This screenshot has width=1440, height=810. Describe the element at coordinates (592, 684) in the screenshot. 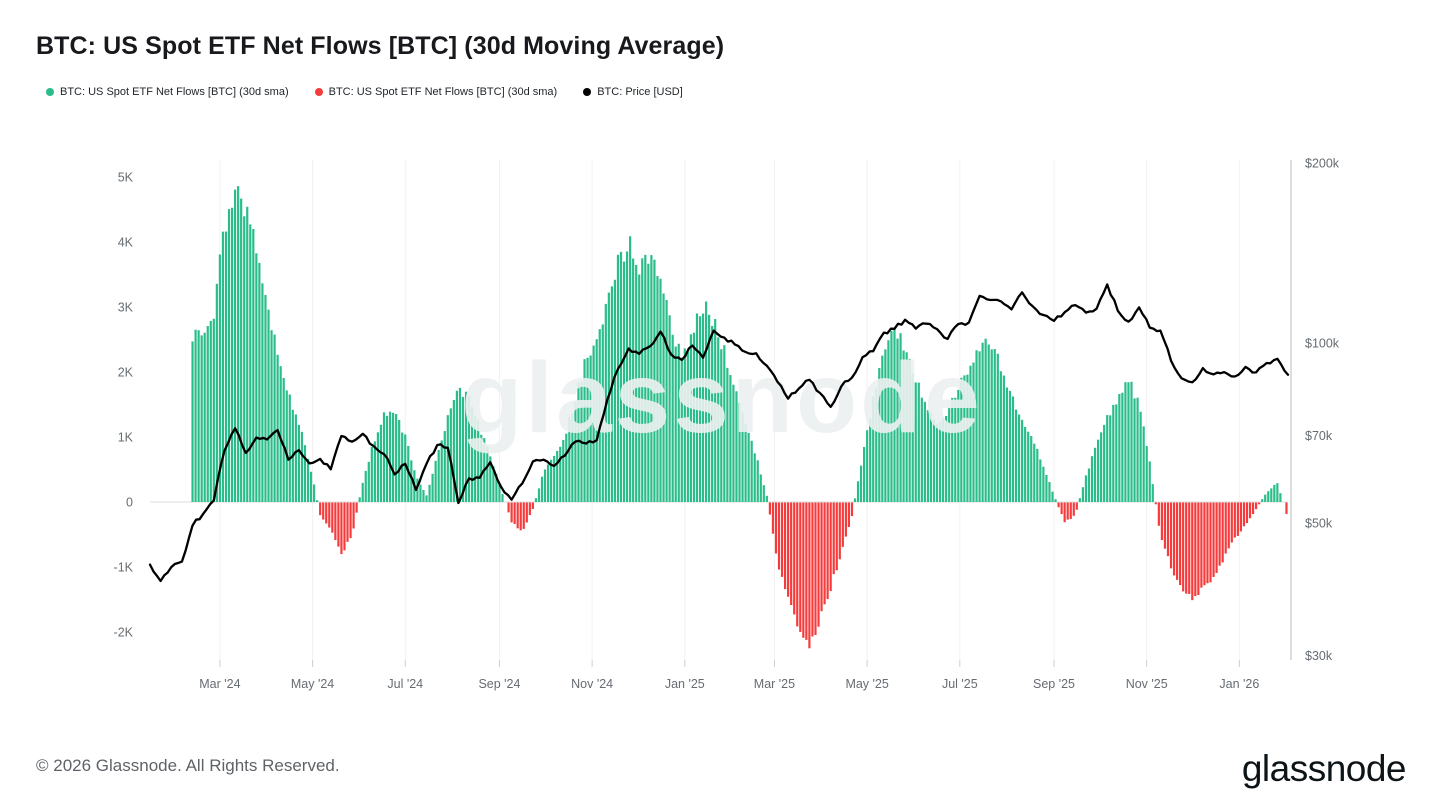

I see `x-axis-label: Nov '24` at that location.